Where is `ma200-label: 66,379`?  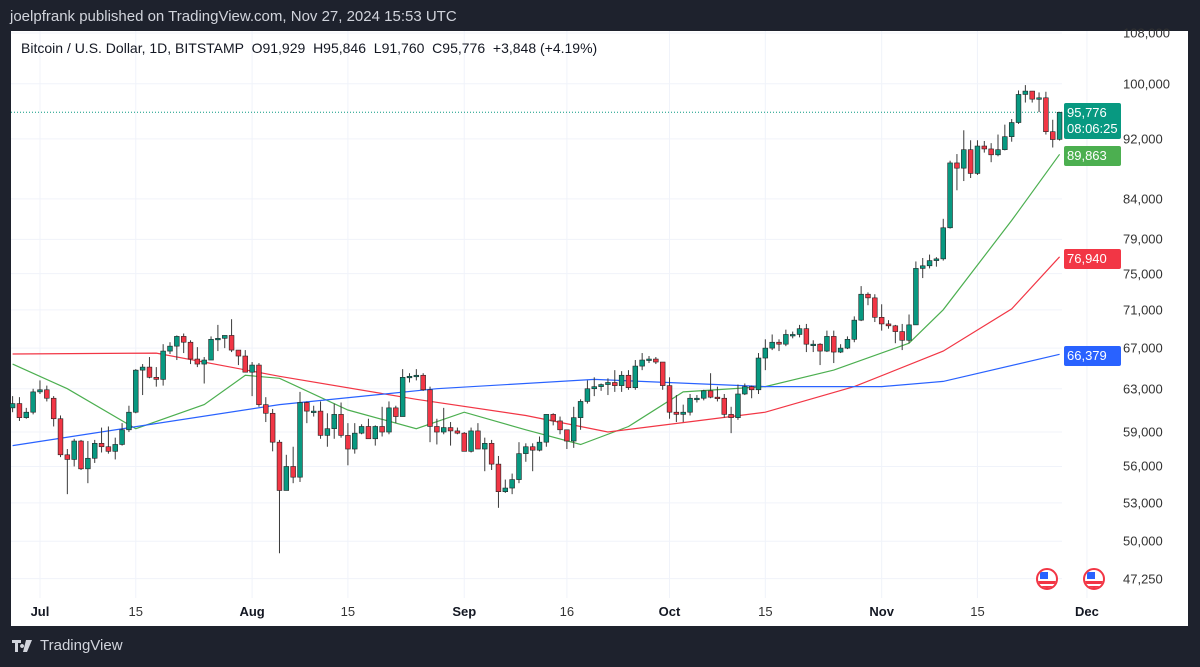
ma200-label: 66,379 is located at coordinates (1092, 356).